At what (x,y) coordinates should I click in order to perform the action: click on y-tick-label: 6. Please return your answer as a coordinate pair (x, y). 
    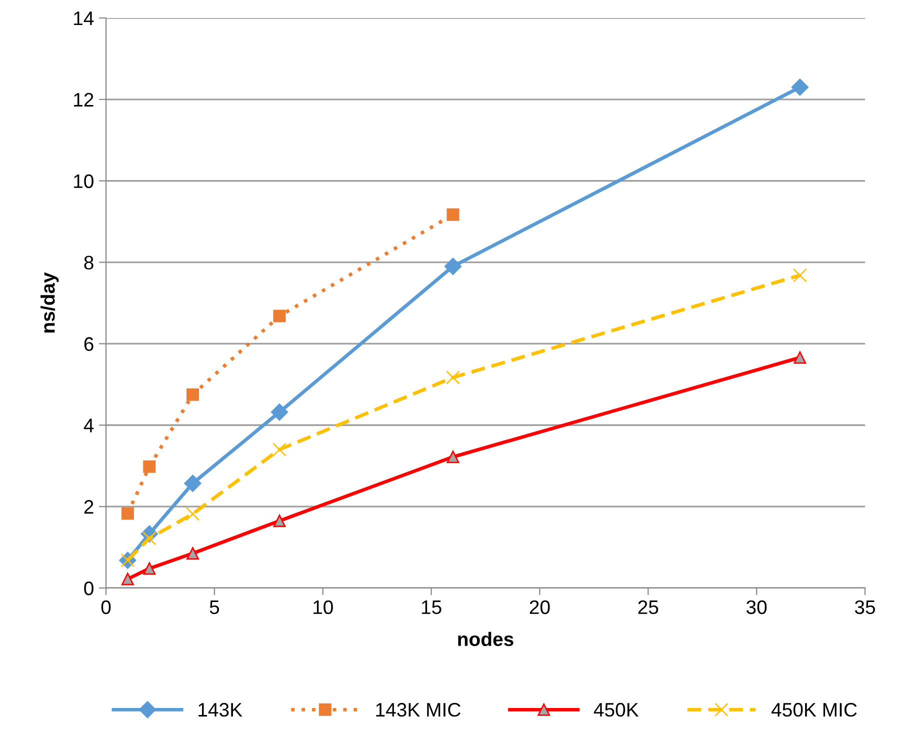
    Looking at the image, I should click on (89, 344).